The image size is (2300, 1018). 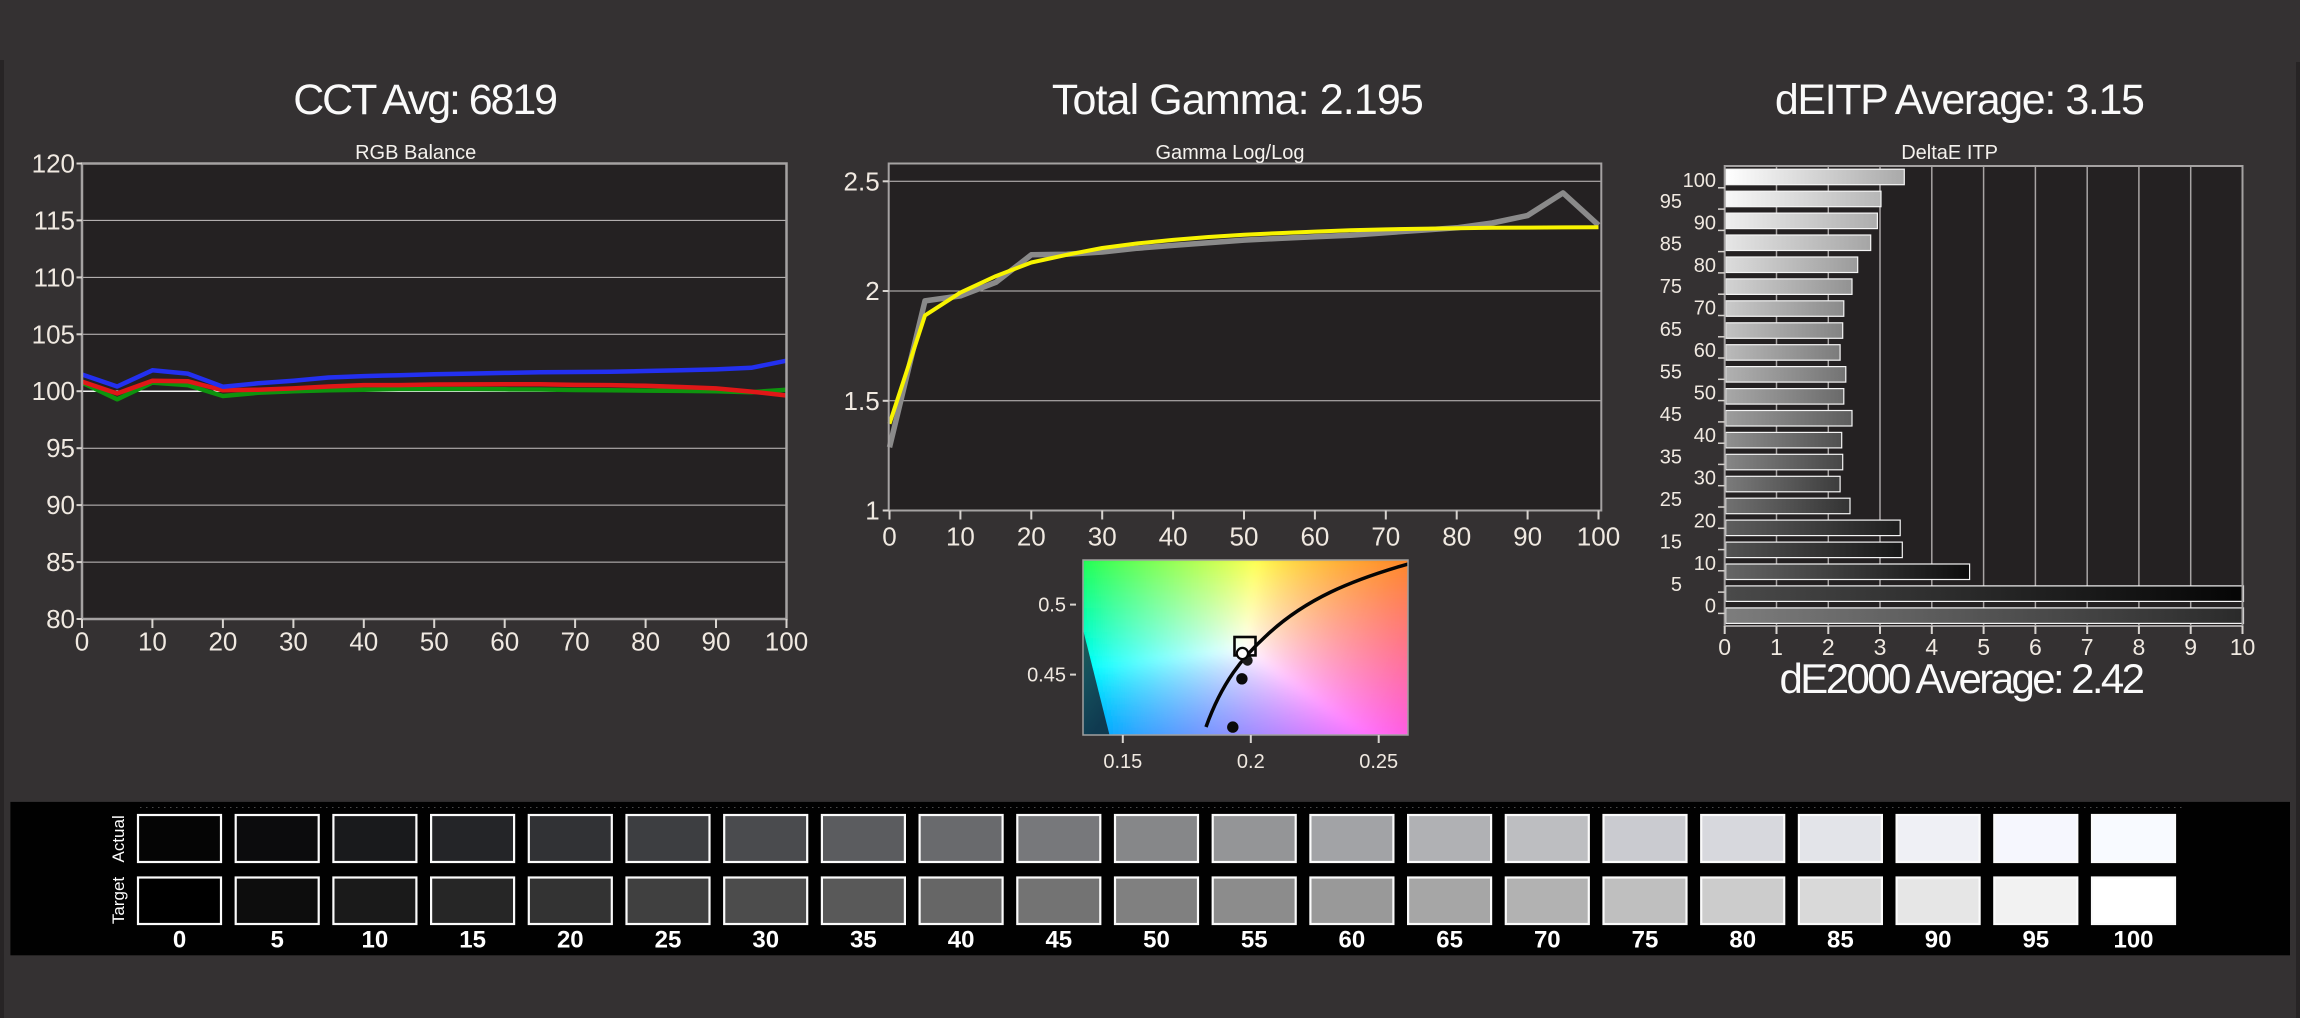 I want to click on svg-text: 115, so click(x=54, y=220).